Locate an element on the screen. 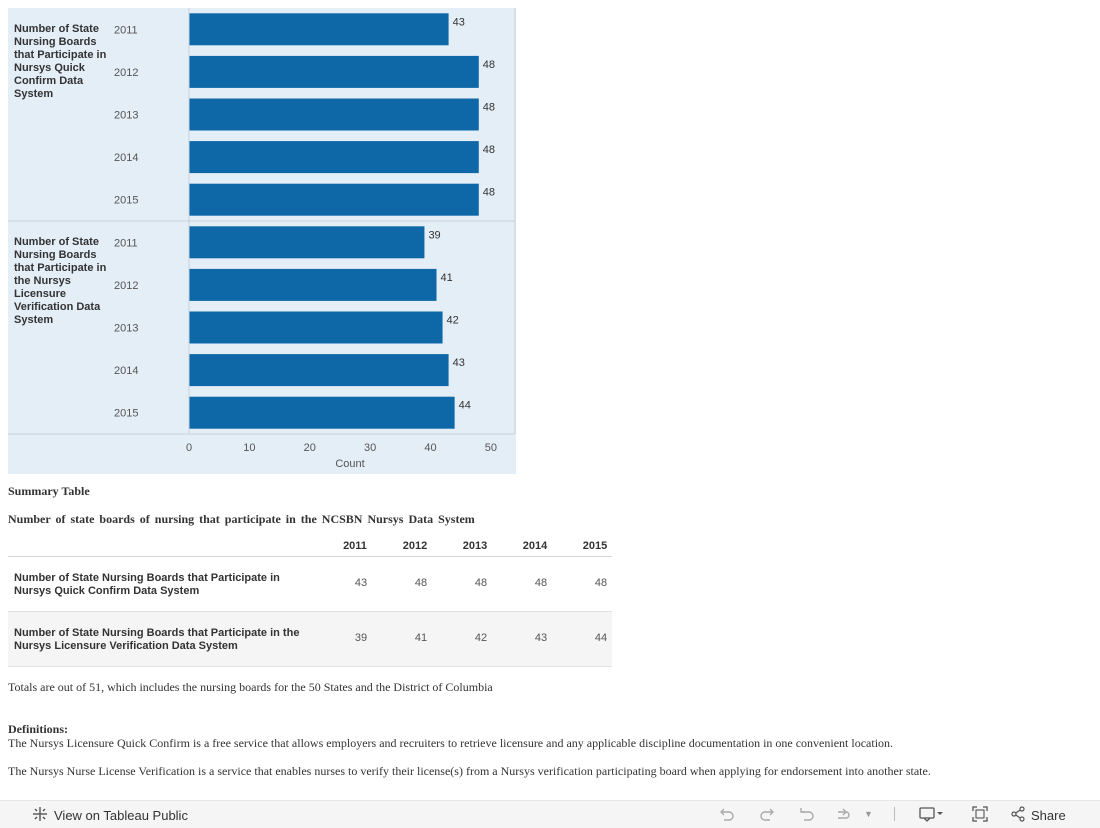 The height and width of the screenshot is (828, 1100). share-button: Share is located at coordinates (1038, 815).